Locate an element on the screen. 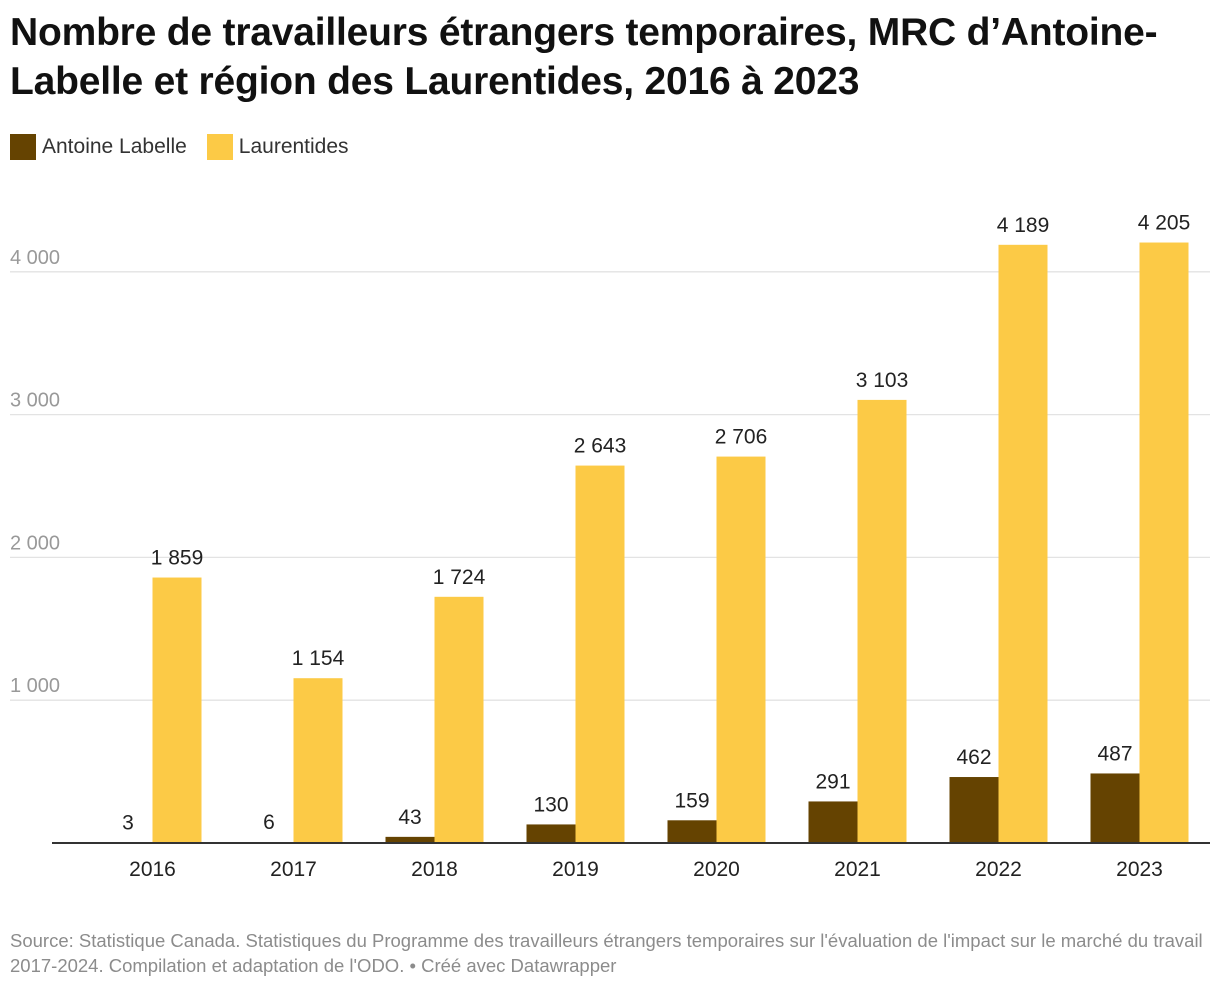  x-tick-label: 2016 is located at coordinates (152, 869).